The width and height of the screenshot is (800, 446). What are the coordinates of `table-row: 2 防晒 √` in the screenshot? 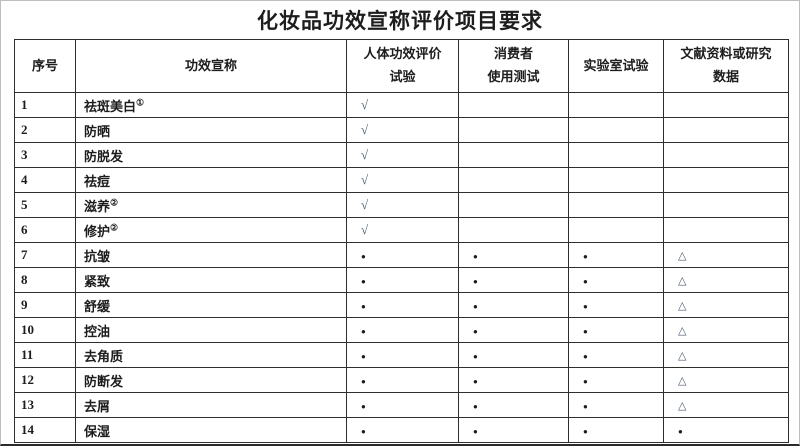 It's located at (401, 130).